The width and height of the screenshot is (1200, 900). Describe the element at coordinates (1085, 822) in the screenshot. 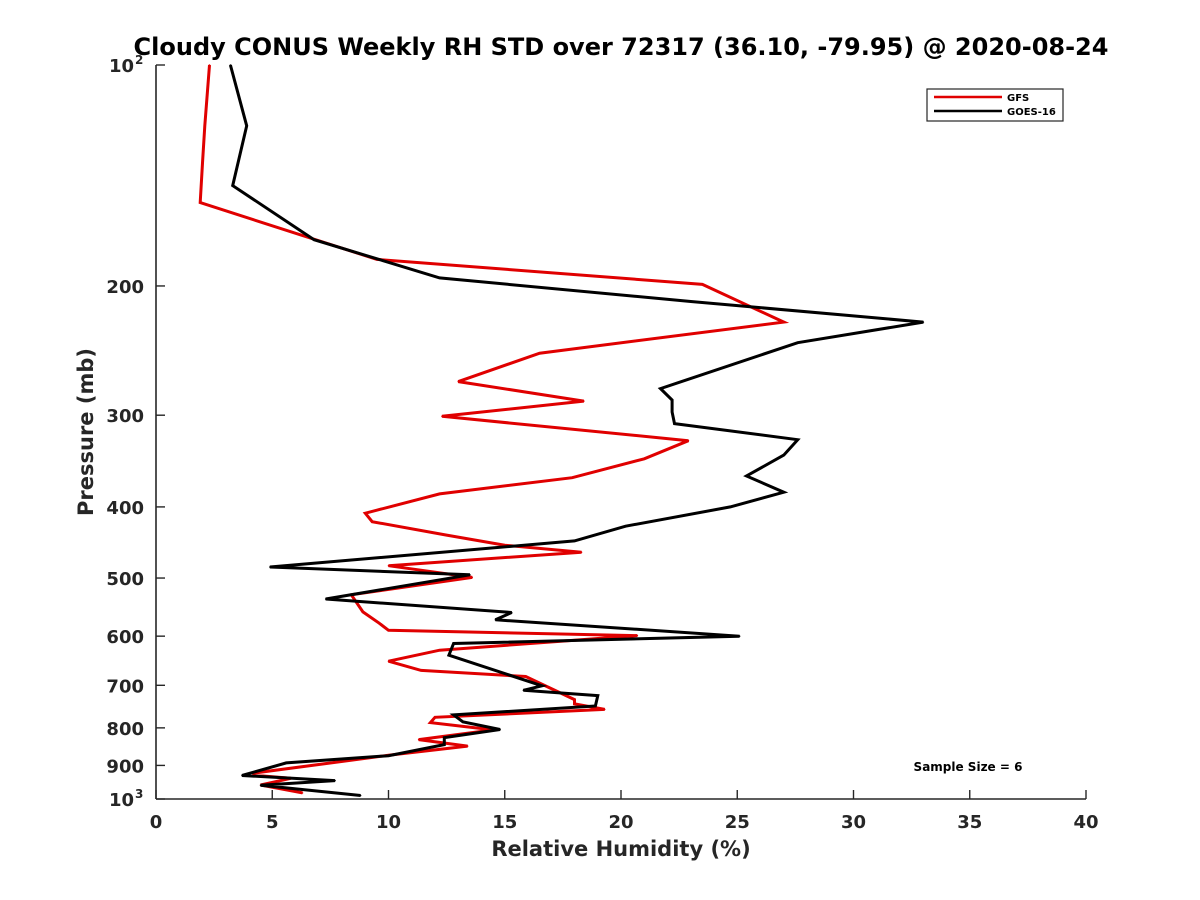

I see `x-tick-label: 40` at that location.